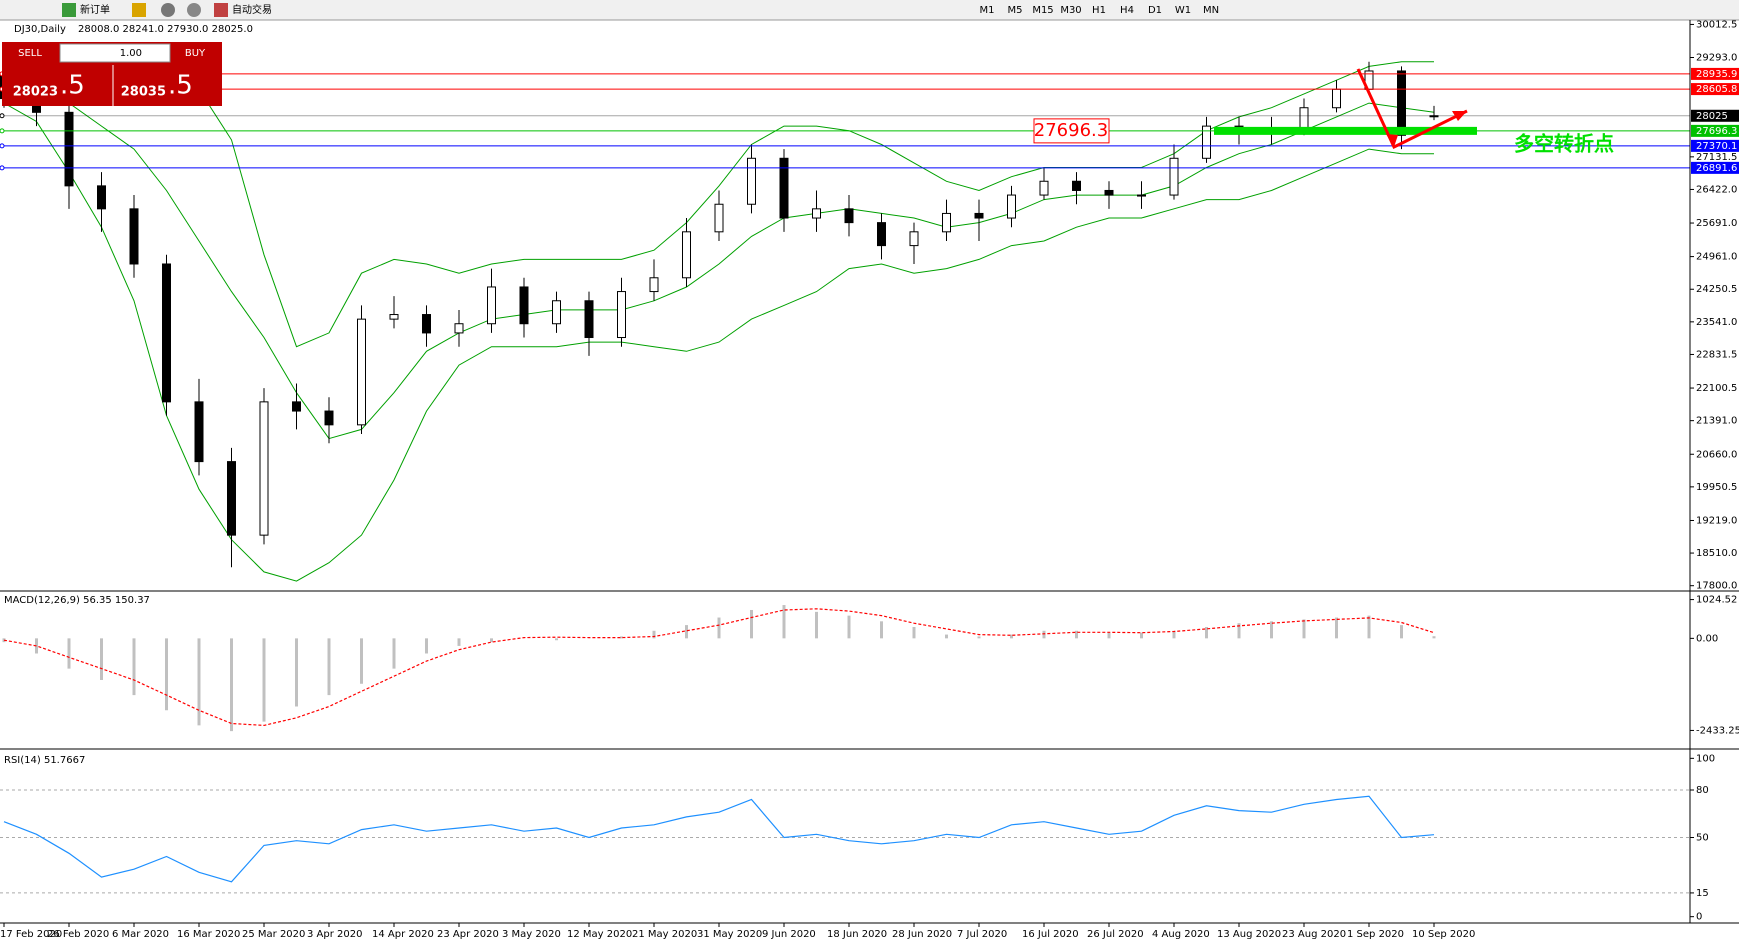 The width and height of the screenshot is (1739, 950). What do you see at coordinates (1716, 157) in the screenshot?
I see `y-tick-label: 27131.5` at bounding box center [1716, 157].